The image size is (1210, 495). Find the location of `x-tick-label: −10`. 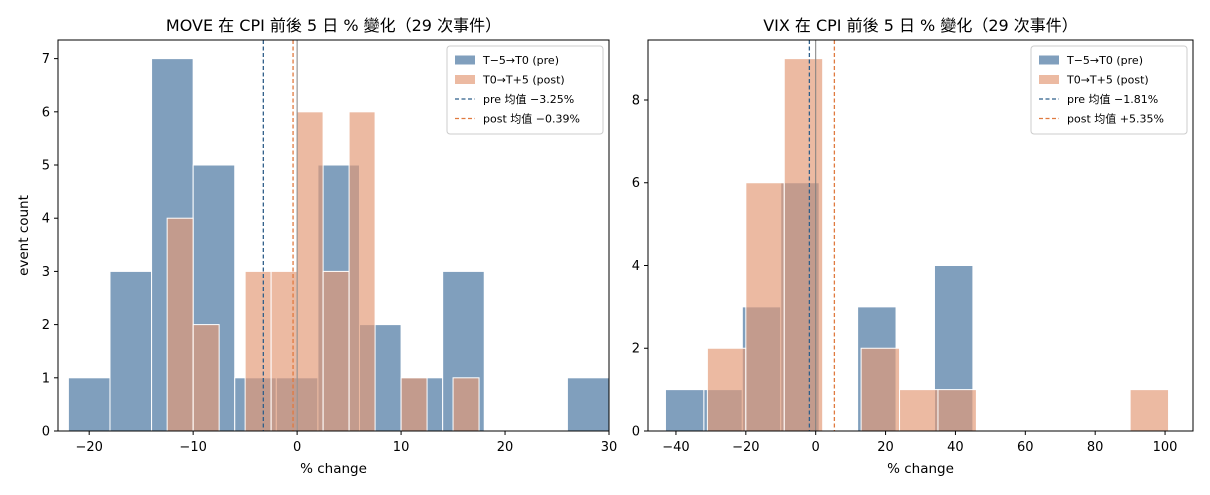

x-tick-label: −10 is located at coordinates (192, 447).